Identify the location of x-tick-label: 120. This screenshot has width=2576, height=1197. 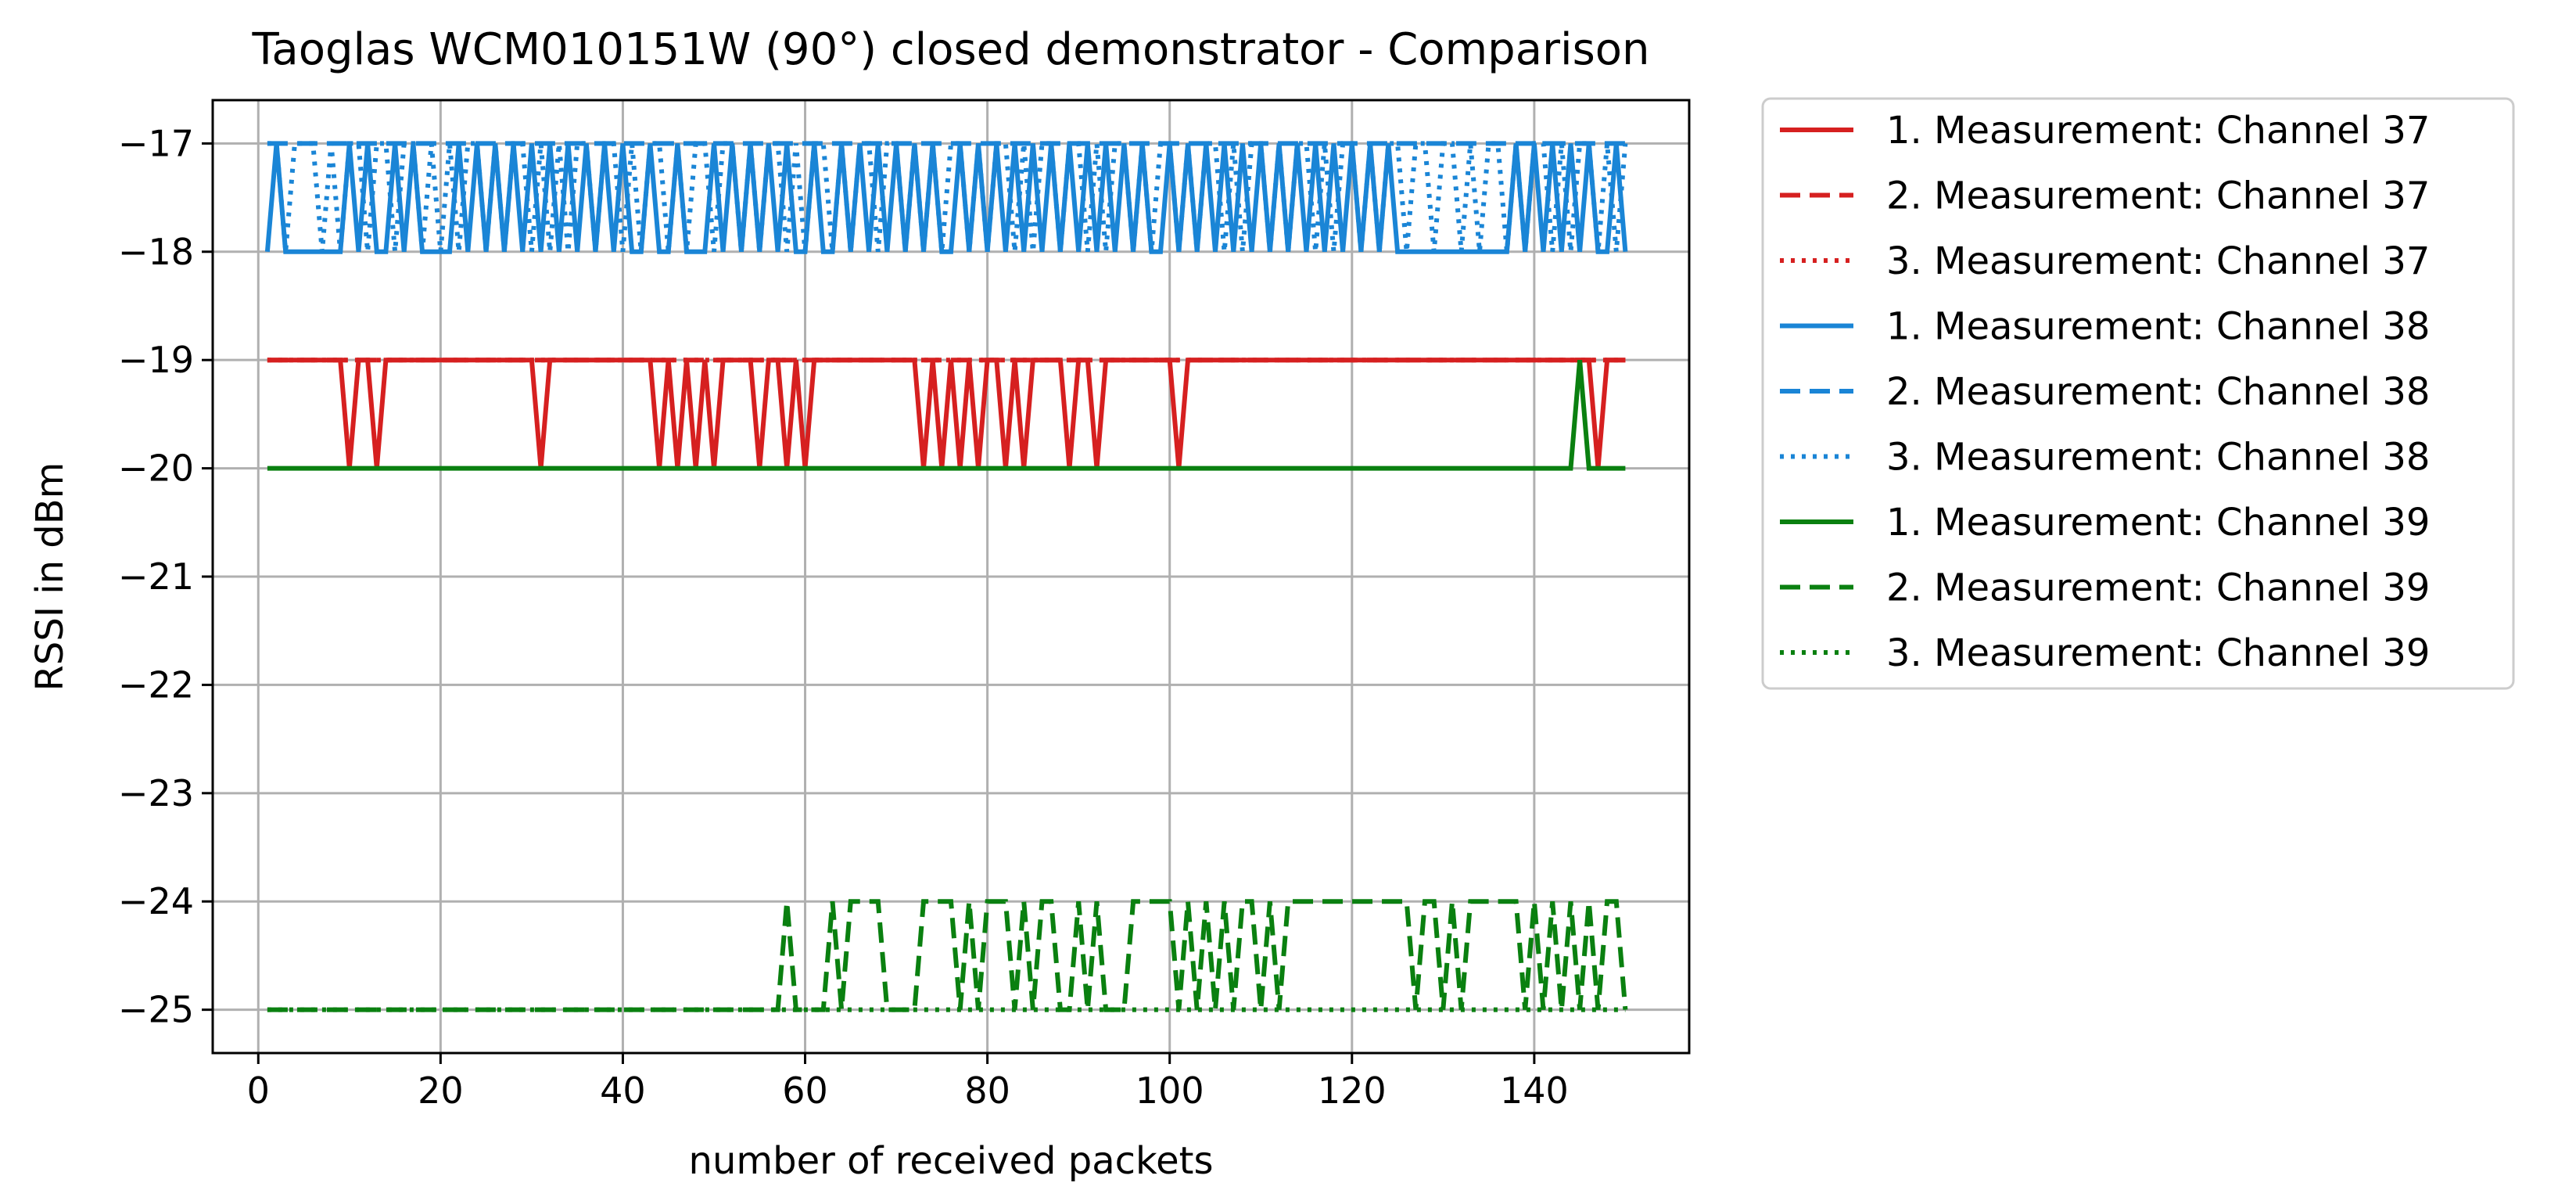
(1352, 1090).